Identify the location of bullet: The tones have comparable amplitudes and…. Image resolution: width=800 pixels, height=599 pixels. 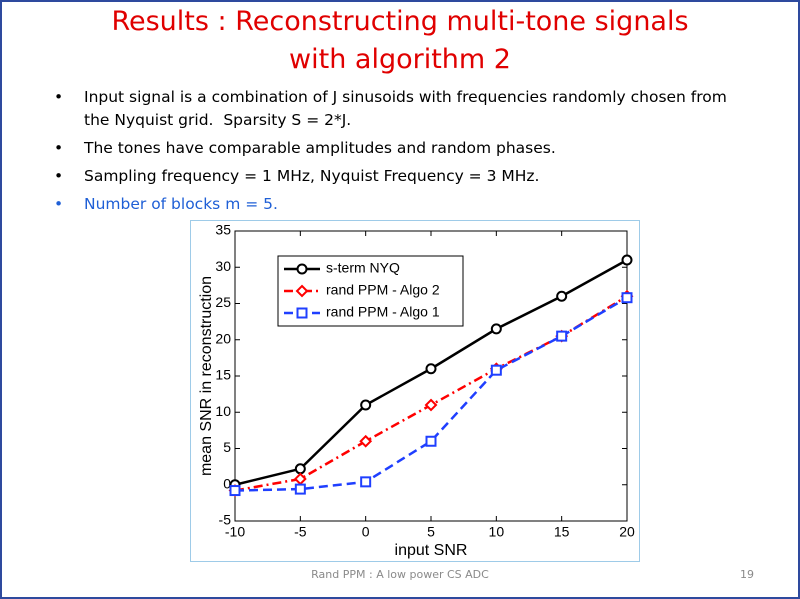
(390, 148).